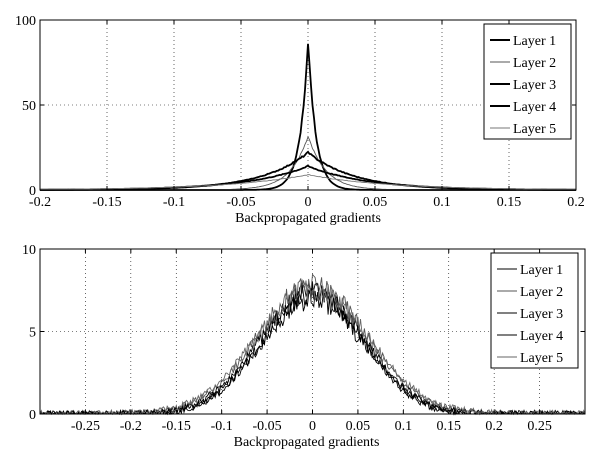 This screenshot has width=600, height=461. Describe the element at coordinates (85, 426) in the screenshot. I see `x-tick-label: -0.25` at that location.